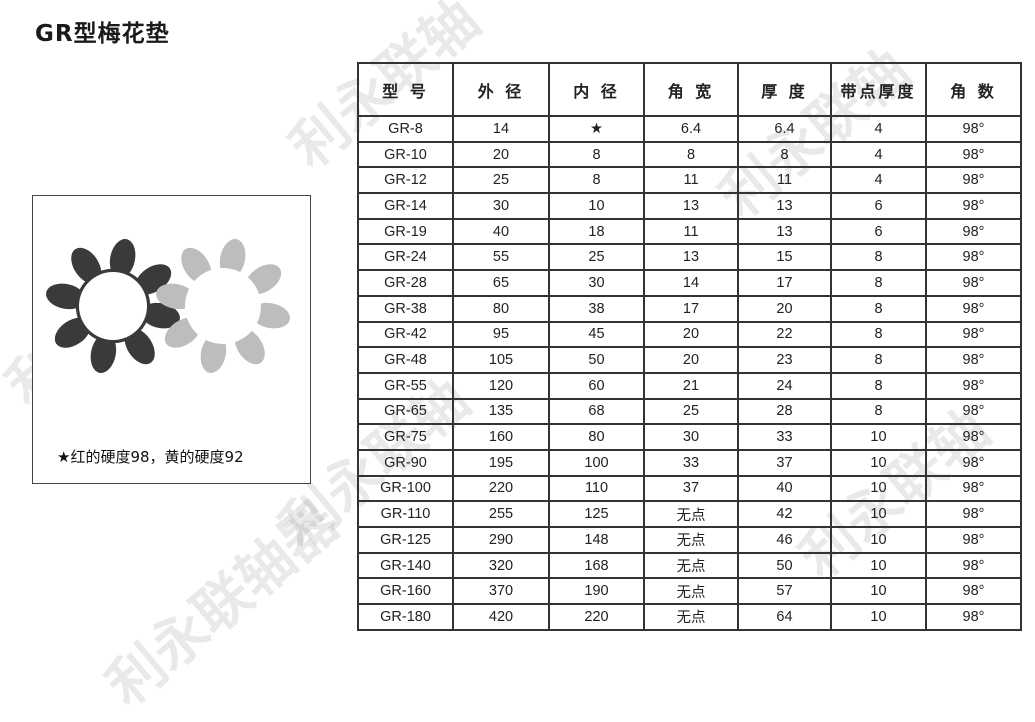 The image size is (1035, 722). I want to click on table-row: GR-24 55 25 13 15 8 98°, so click(689, 257).